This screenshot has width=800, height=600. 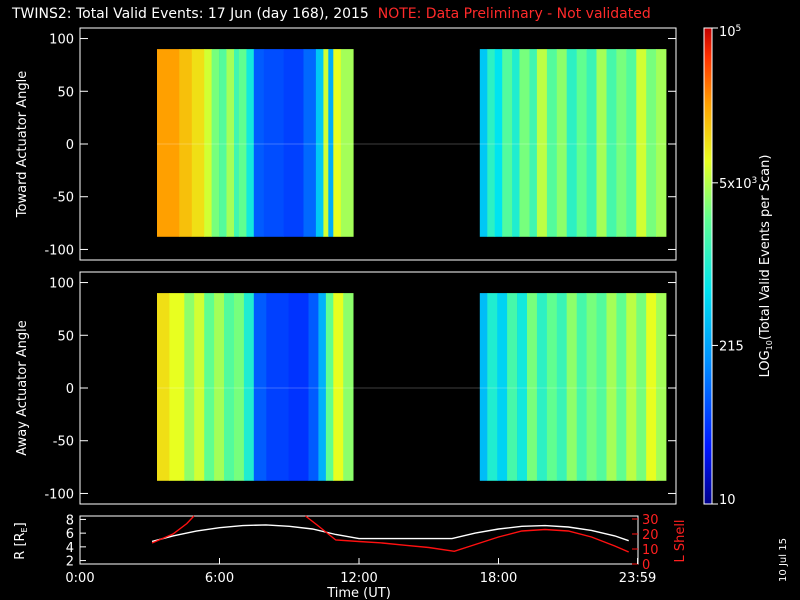 I want to click on orbit-lines, so click(x=390, y=534).